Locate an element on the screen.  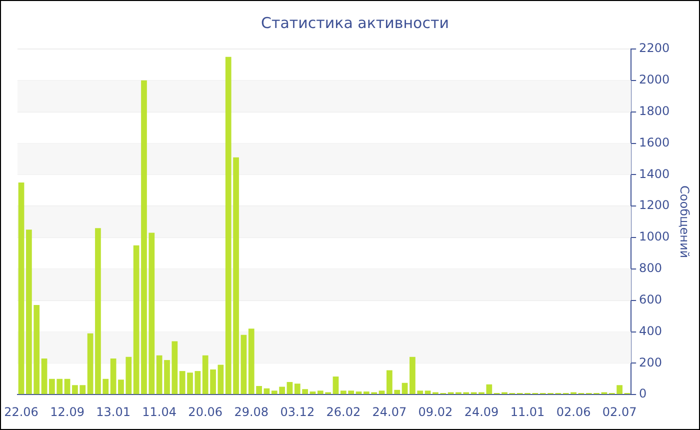
x-tick-label: 22.06 is located at coordinates (21, 411).